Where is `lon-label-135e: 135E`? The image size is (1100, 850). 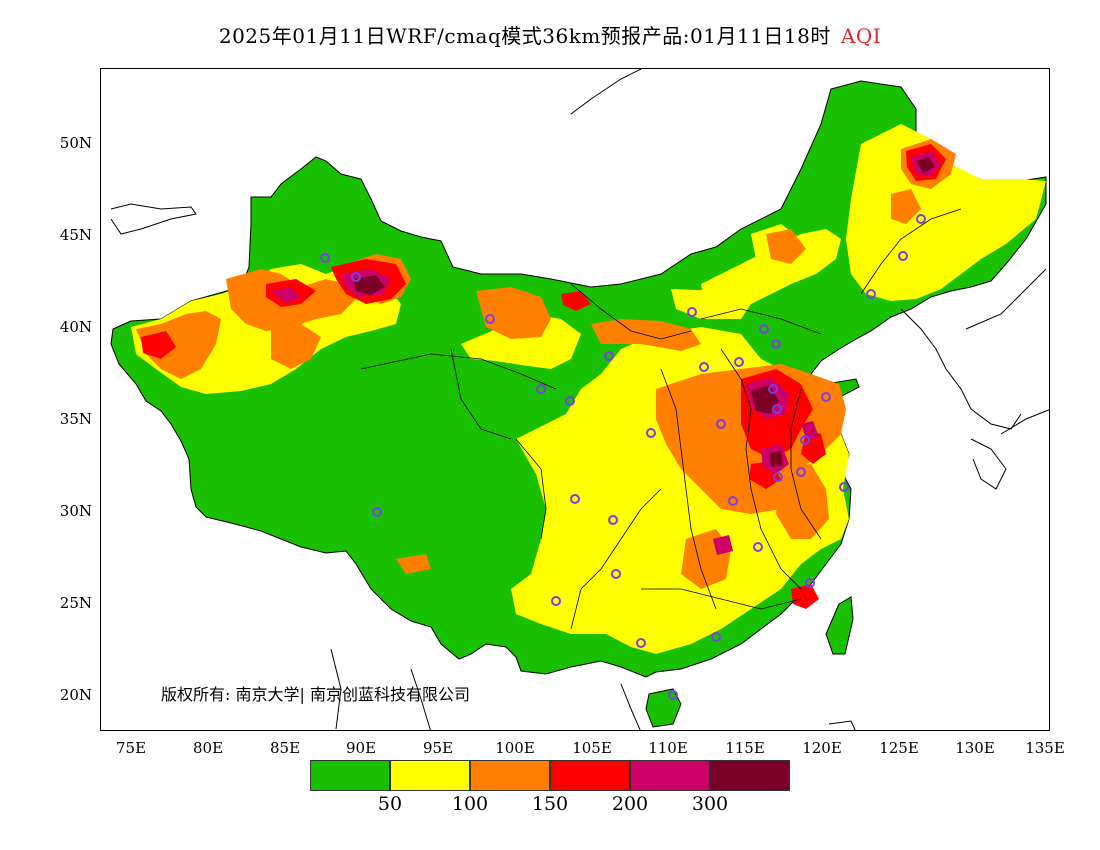
lon-label-135e: 135E is located at coordinates (1045, 748).